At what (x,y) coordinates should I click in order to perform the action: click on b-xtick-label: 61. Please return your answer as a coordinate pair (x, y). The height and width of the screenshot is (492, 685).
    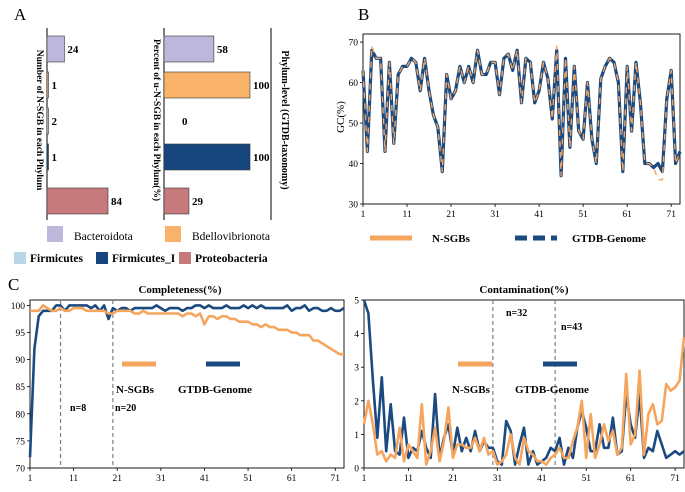
    Looking at the image, I should click on (627, 215).